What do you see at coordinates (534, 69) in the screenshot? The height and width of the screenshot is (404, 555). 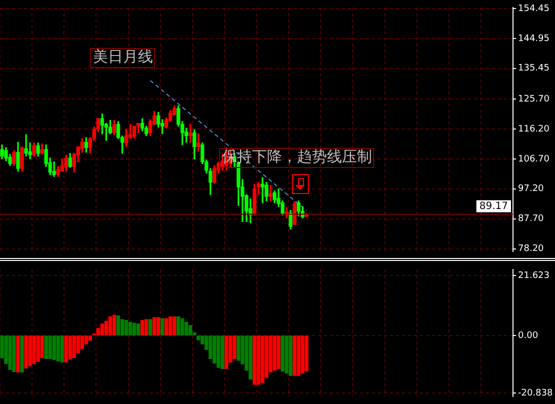 I see `y-tick-label: 135.45` at bounding box center [534, 69].